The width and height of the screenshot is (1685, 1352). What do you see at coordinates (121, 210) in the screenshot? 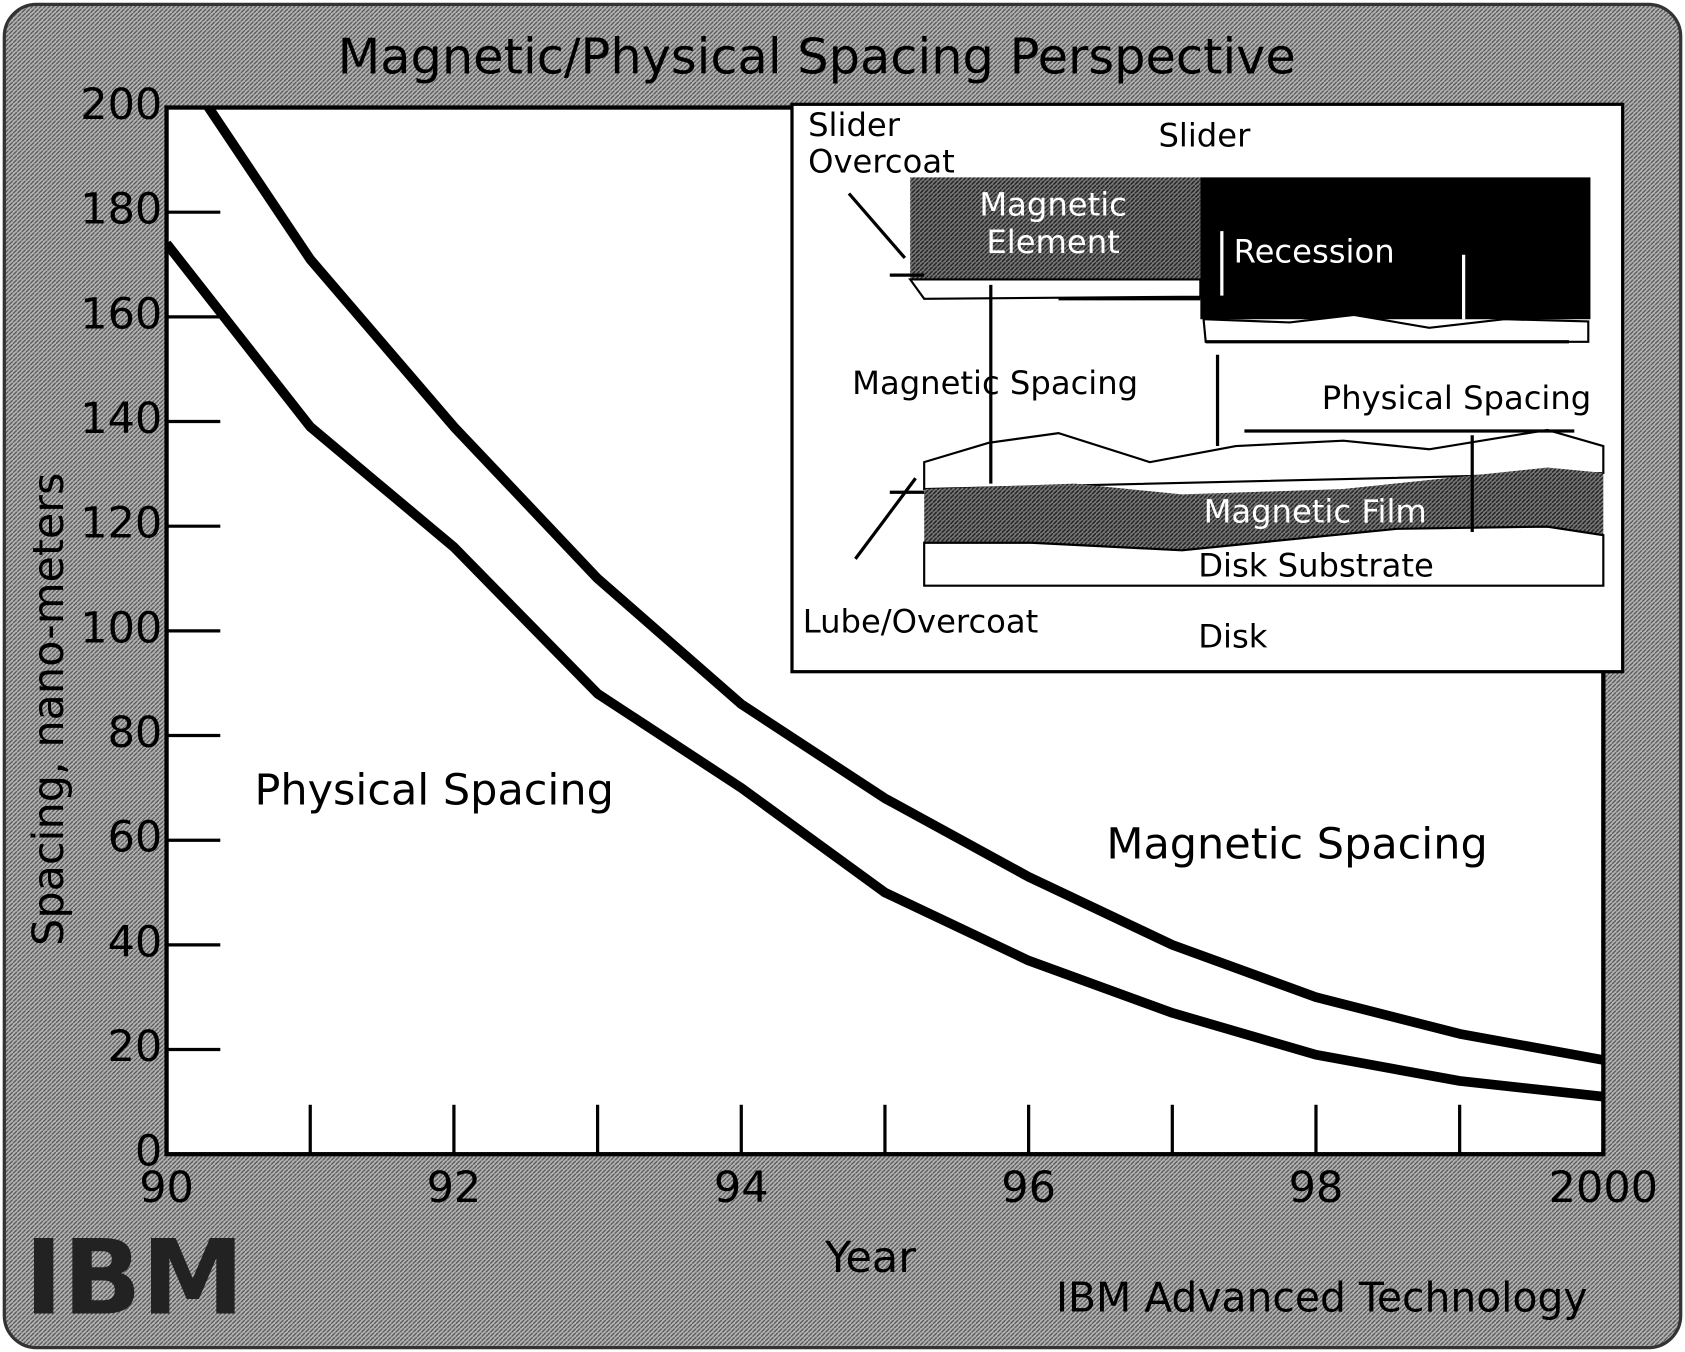
I see `y-tick-label: 180` at bounding box center [121, 210].